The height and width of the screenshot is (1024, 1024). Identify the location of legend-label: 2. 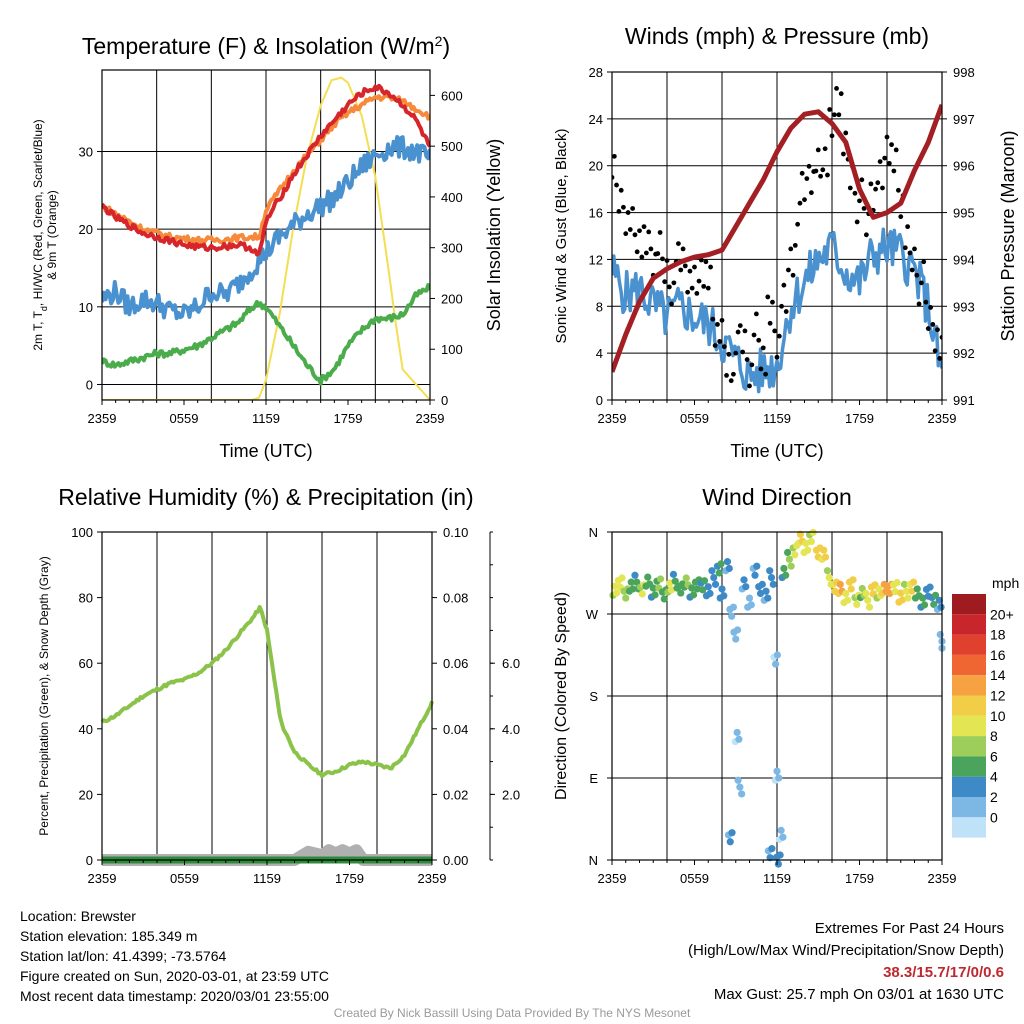
(994, 797).